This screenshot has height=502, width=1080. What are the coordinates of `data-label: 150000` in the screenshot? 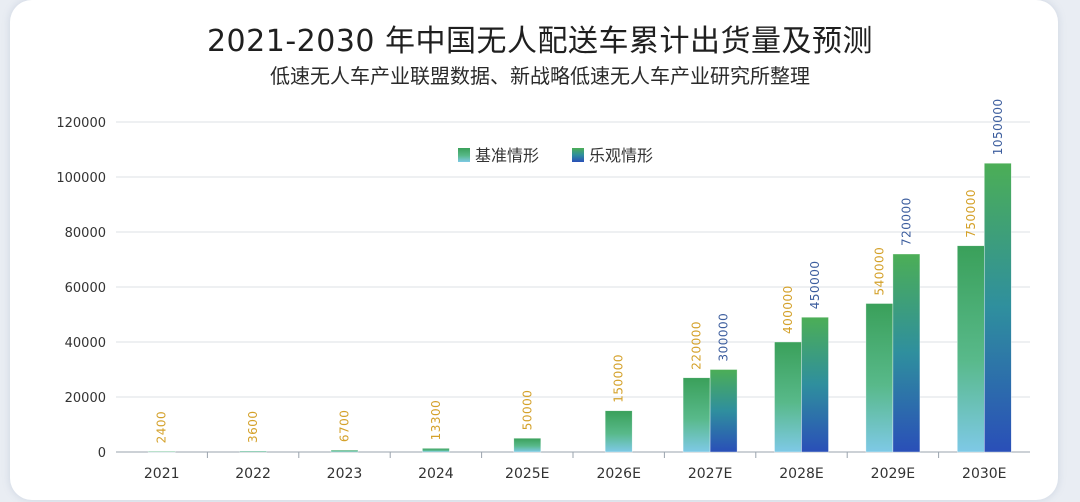 It's located at (619, 378).